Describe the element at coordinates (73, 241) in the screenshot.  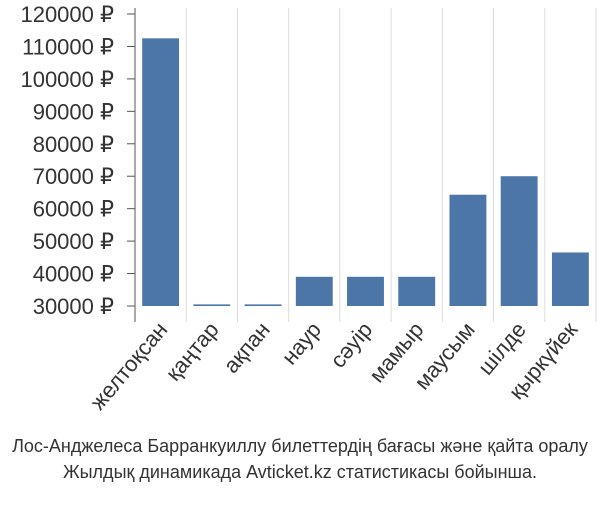
I see `y-tick-label: 50000 ₽` at that location.